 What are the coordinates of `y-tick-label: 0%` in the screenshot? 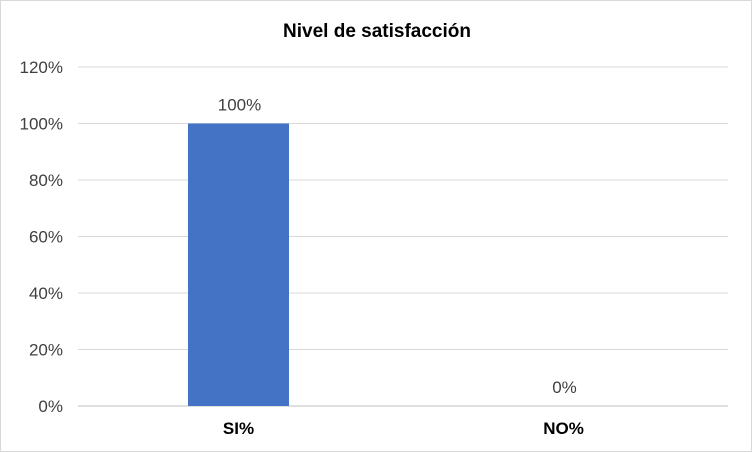 It's located at (50, 406).